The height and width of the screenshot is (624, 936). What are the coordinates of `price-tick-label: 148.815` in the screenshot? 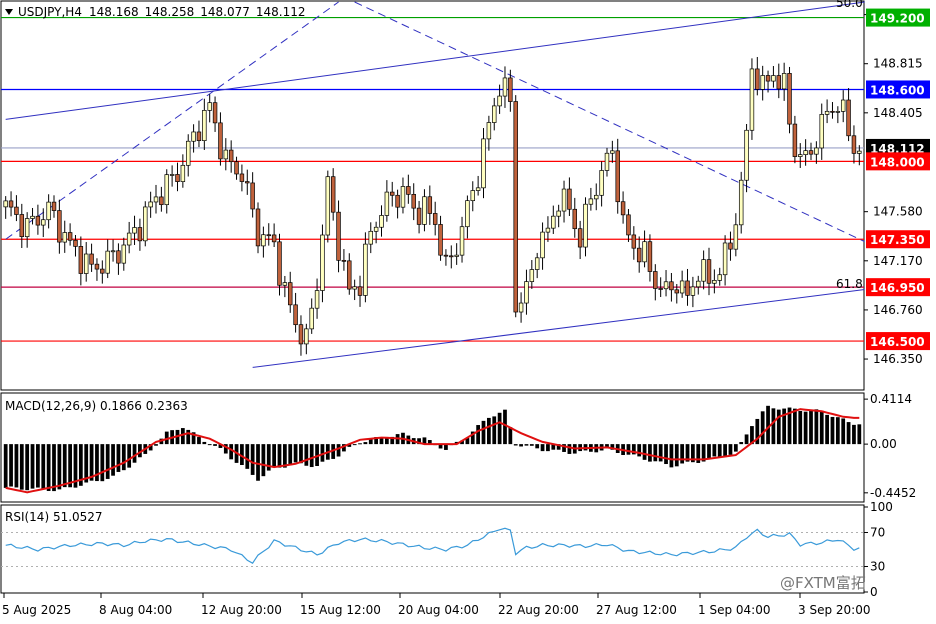 It's located at (898, 64).